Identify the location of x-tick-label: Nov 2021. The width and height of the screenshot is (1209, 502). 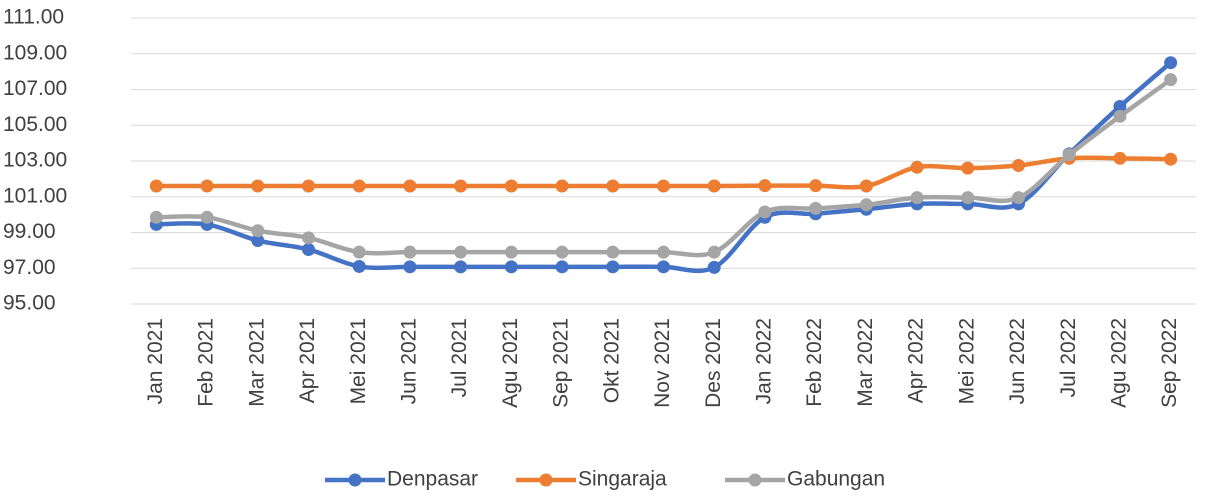
(662, 363).